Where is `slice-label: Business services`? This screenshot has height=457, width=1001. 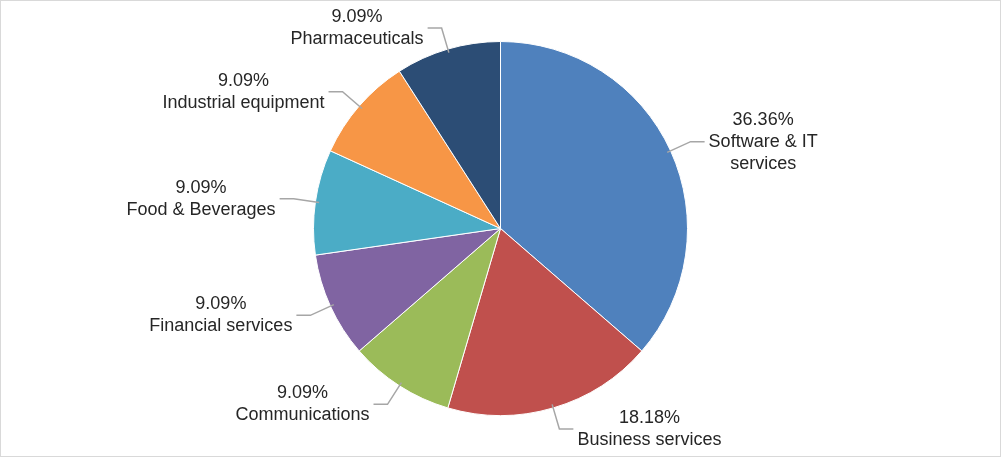 slice-label: Business services is located at coordinates (649, 439).